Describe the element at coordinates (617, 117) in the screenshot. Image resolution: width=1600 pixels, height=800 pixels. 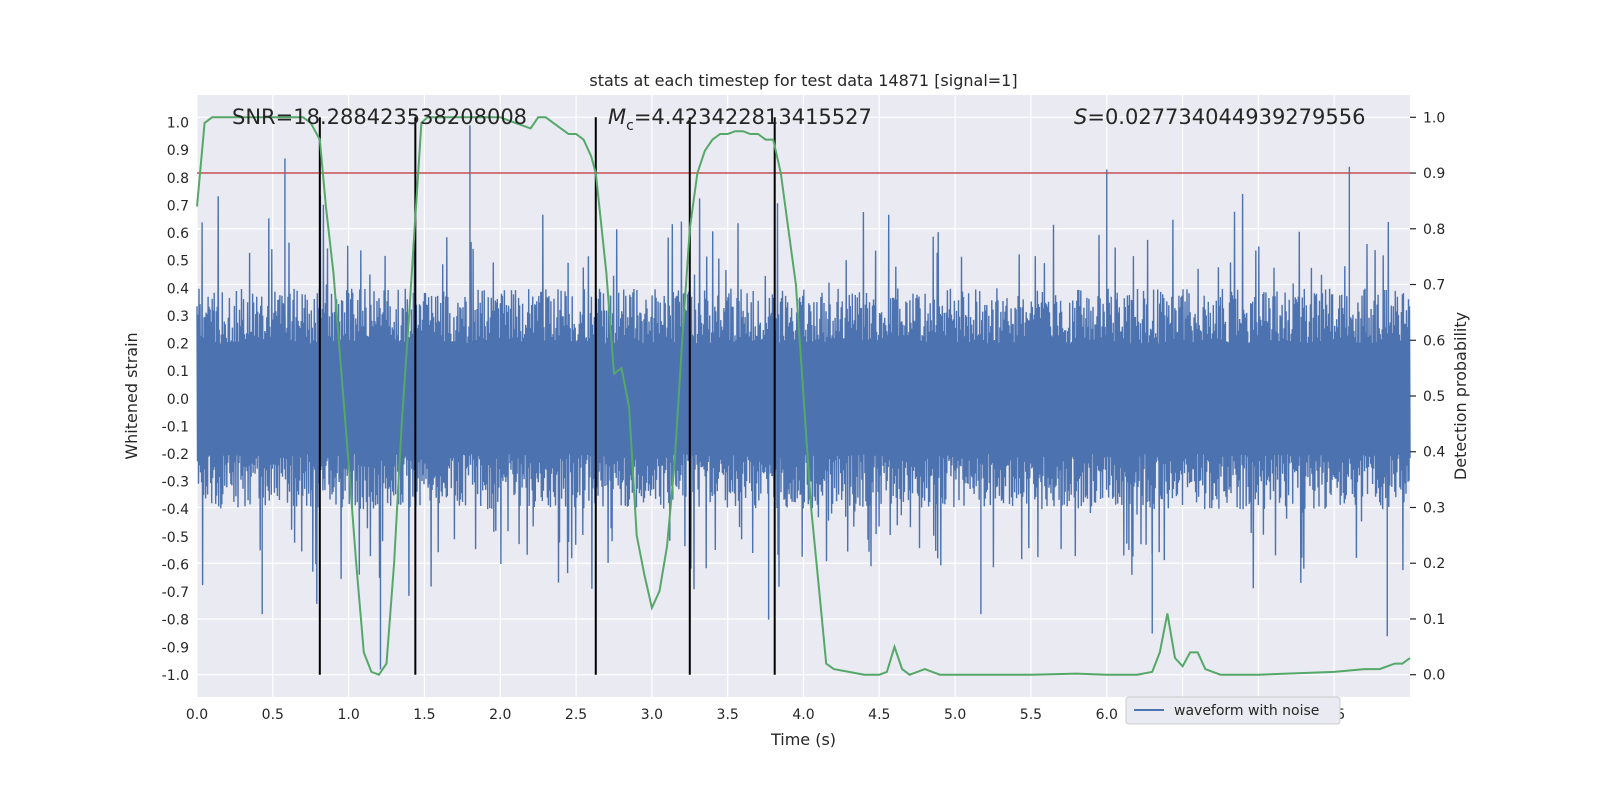
I see `mc-symbol: M` at that location.